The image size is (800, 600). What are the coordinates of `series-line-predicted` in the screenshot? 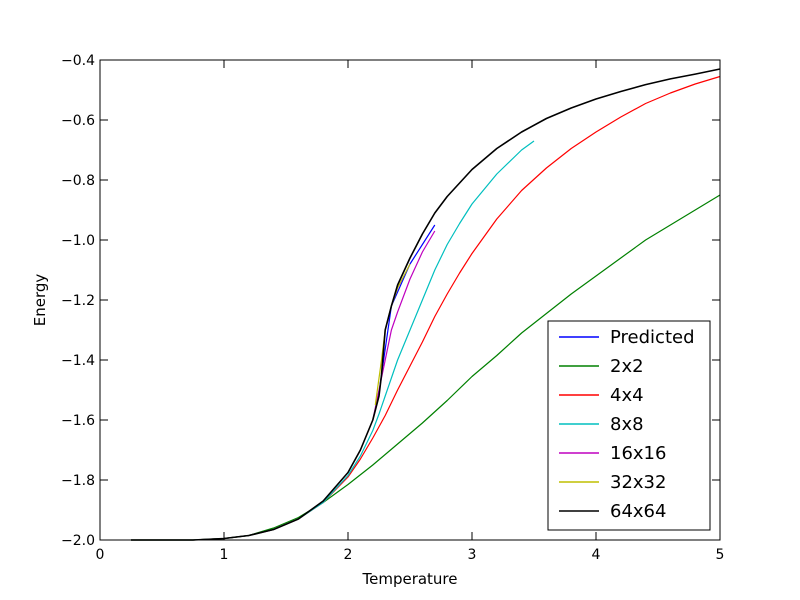 It's located at (407, 304).